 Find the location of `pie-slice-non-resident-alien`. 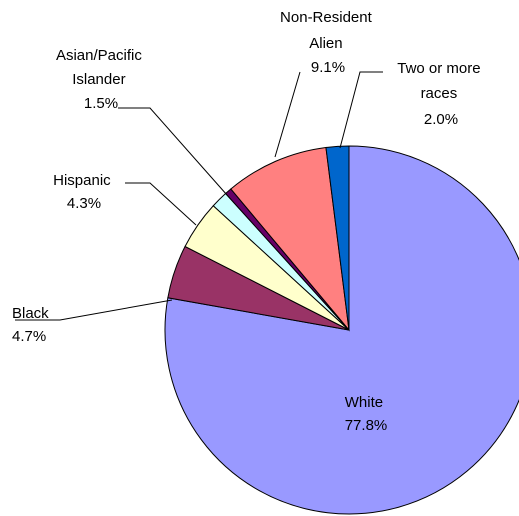

pie-slice-non-resident-alien is located at coordinates (290, 239).